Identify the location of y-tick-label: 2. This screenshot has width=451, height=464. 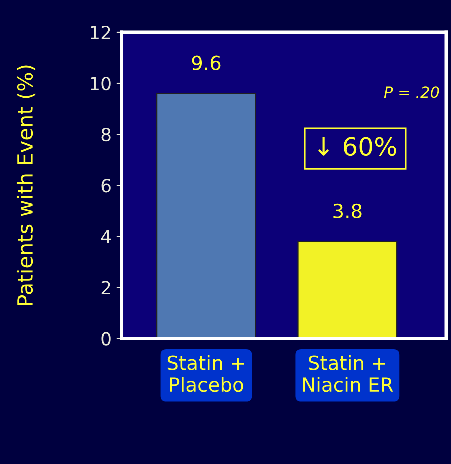
(106, 288).